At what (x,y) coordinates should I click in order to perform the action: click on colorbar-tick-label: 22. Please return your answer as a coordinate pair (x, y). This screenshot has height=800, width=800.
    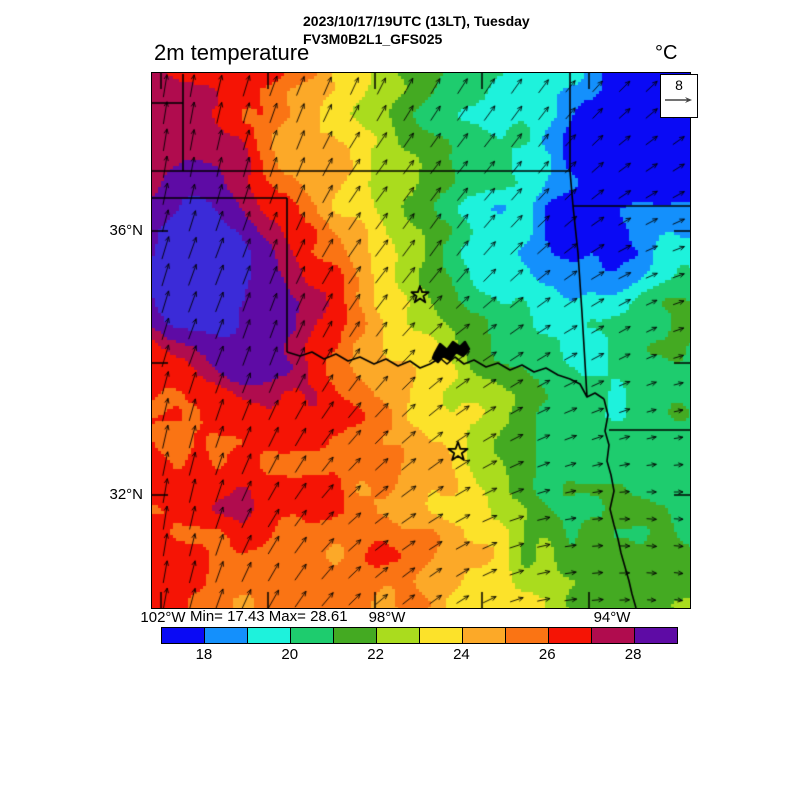
    Looking at the image, I should click on (375, 654).